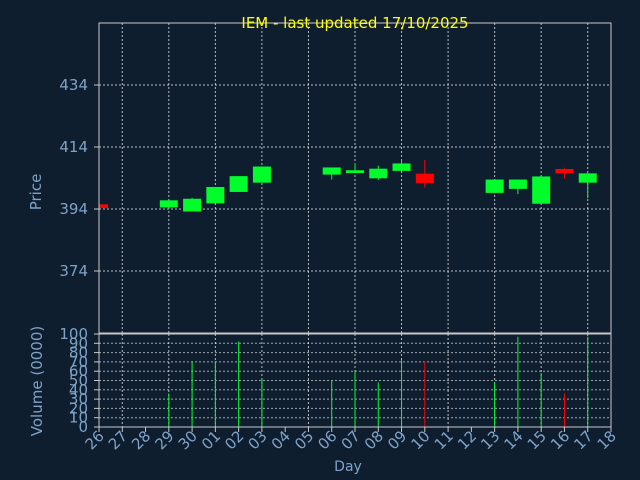 The image size is (640, 480). I want to click on price-tick-label: 374, so click(73, 271).